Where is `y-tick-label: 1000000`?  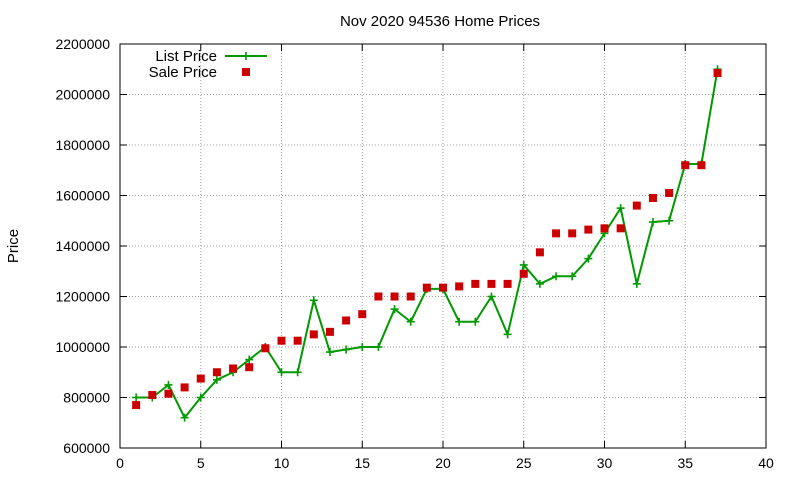
y-tick-label: 1000000 is located at coordinates (82, 347).